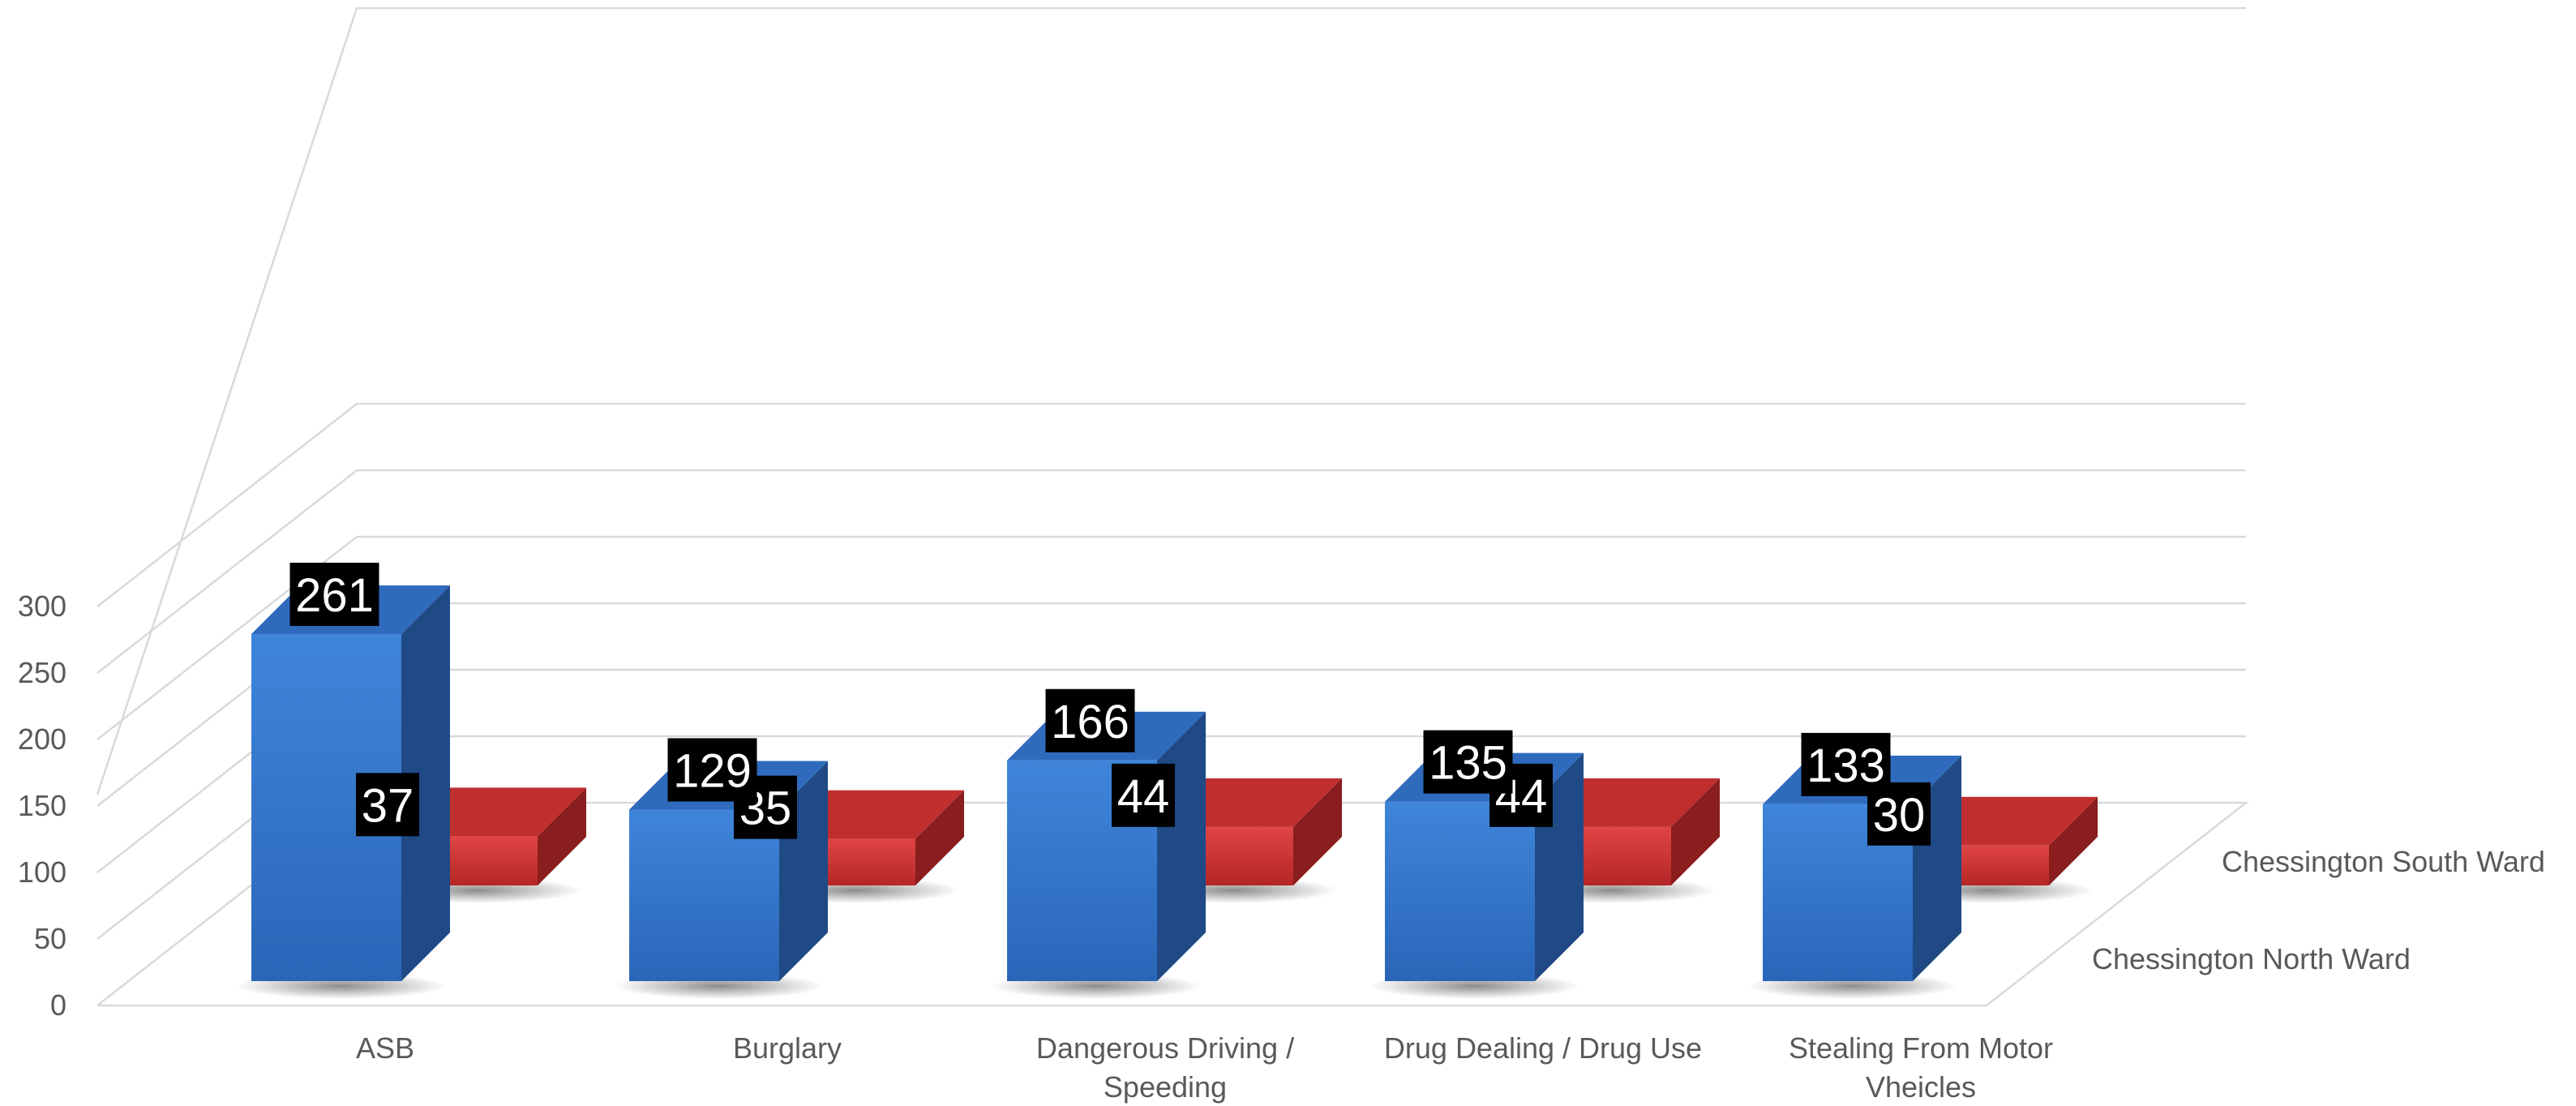  Describe the element at coordinates (58, 1005) in the screenshot. I see `y-tick-label: 0` at that location.